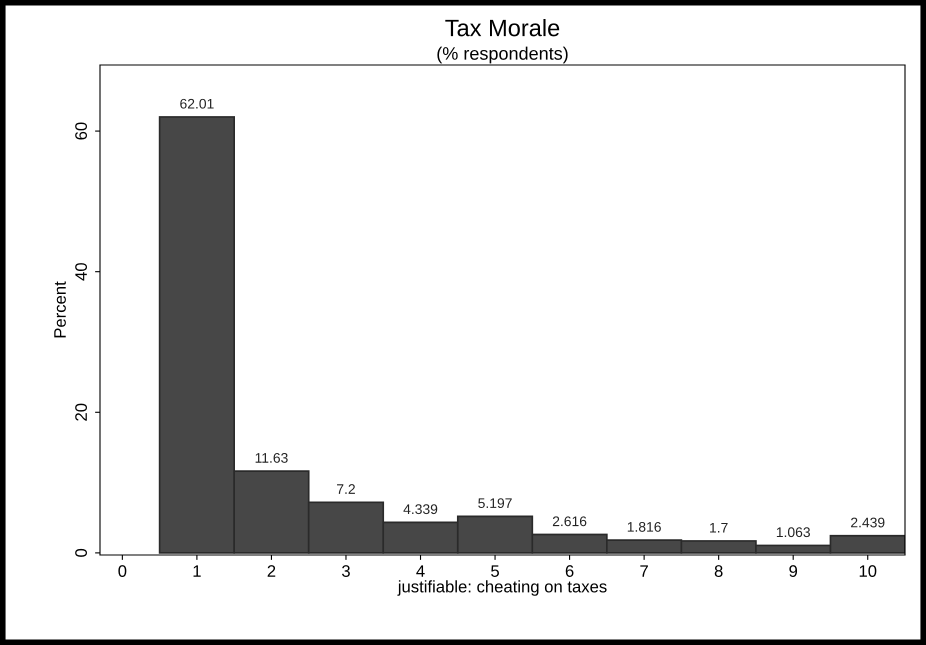 The image size is (926, 645). What do you see at coordinates (644, 527) in the screenshot?
I see `data-label: 1.816` at bounding box center [644, 527].